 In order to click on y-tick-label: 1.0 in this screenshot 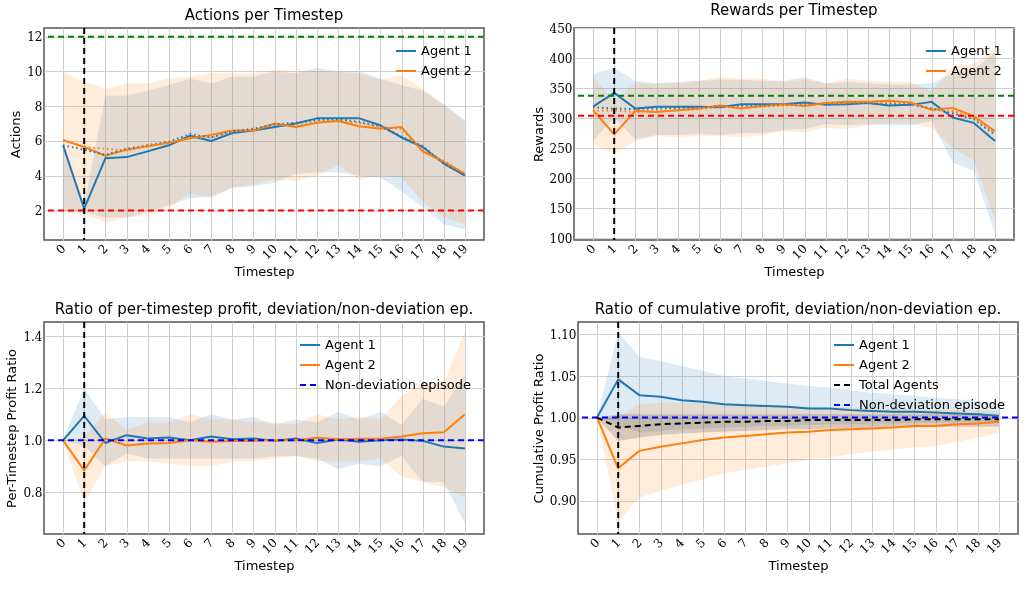, I will do `click(33, 440)`.